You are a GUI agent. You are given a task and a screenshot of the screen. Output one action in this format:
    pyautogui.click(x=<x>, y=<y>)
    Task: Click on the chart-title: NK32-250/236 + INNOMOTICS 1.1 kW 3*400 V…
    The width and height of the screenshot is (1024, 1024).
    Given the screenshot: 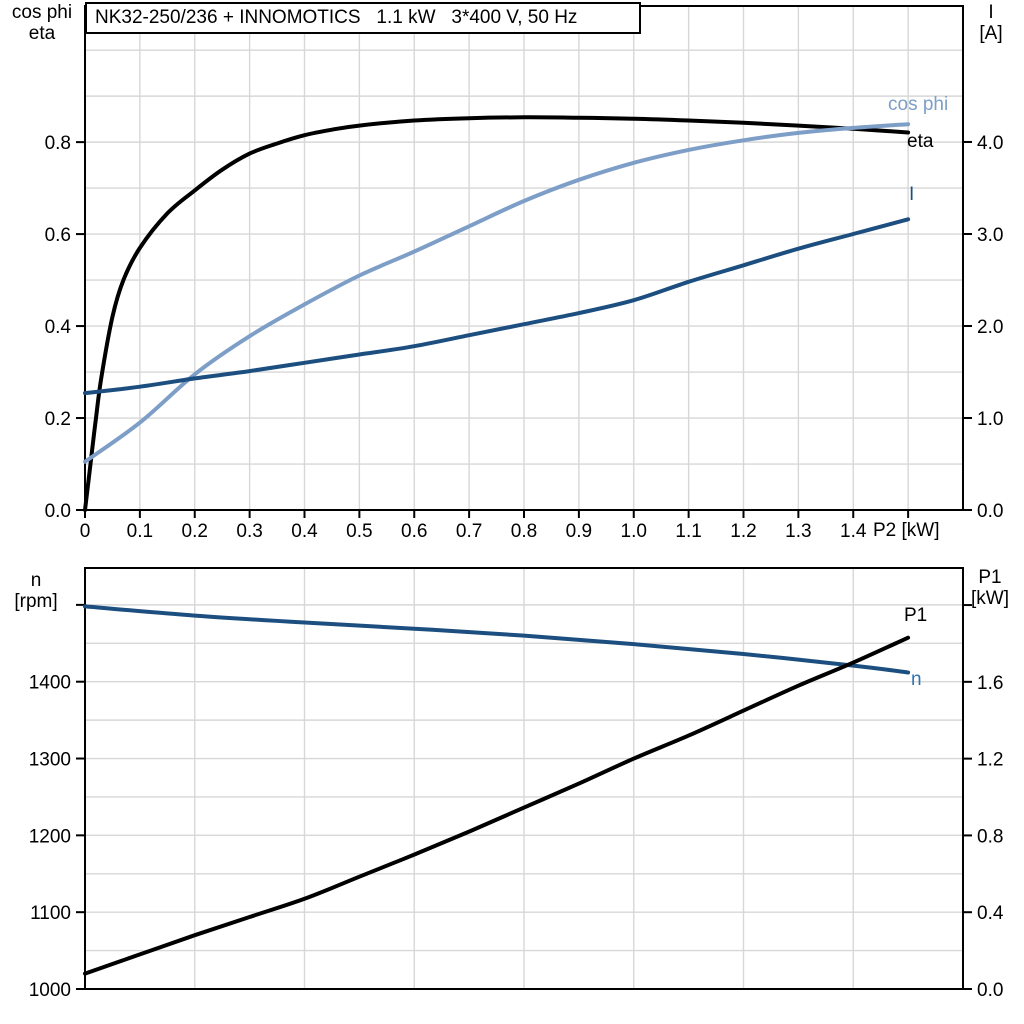 What is the action you would take?
    pyautogui.click(x=336, y=17)
    